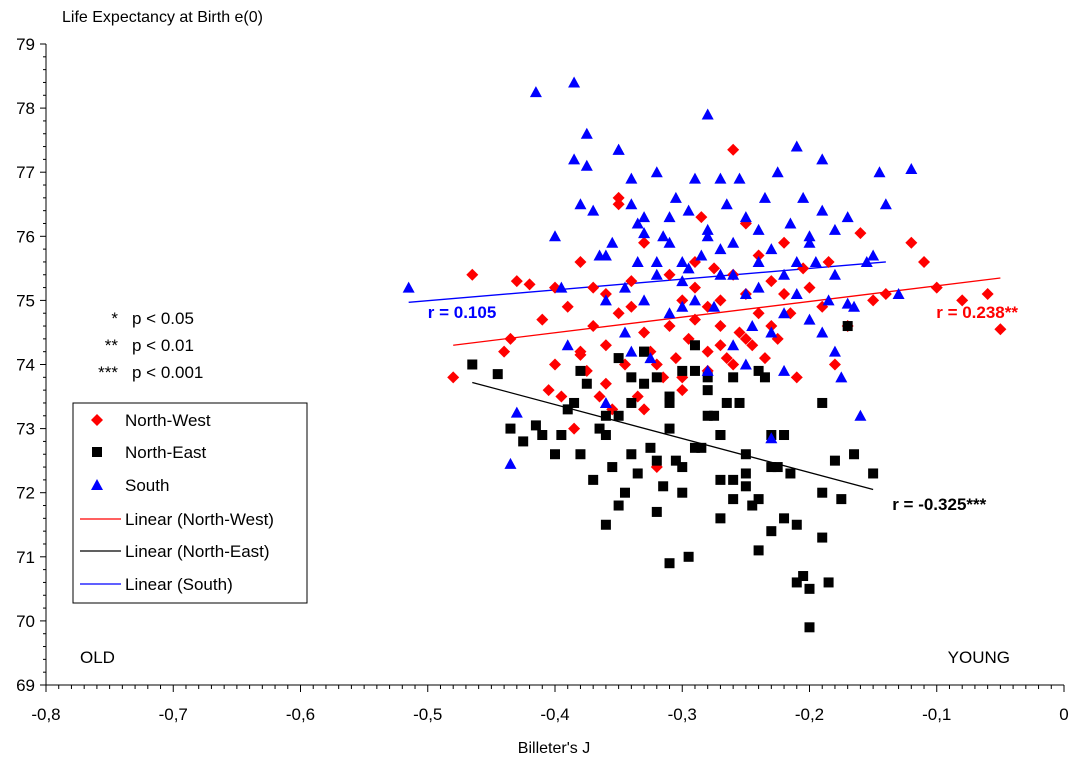  I want to click on y-axis-label: Life Expectancy at Birth e(0), so click(162, 17).